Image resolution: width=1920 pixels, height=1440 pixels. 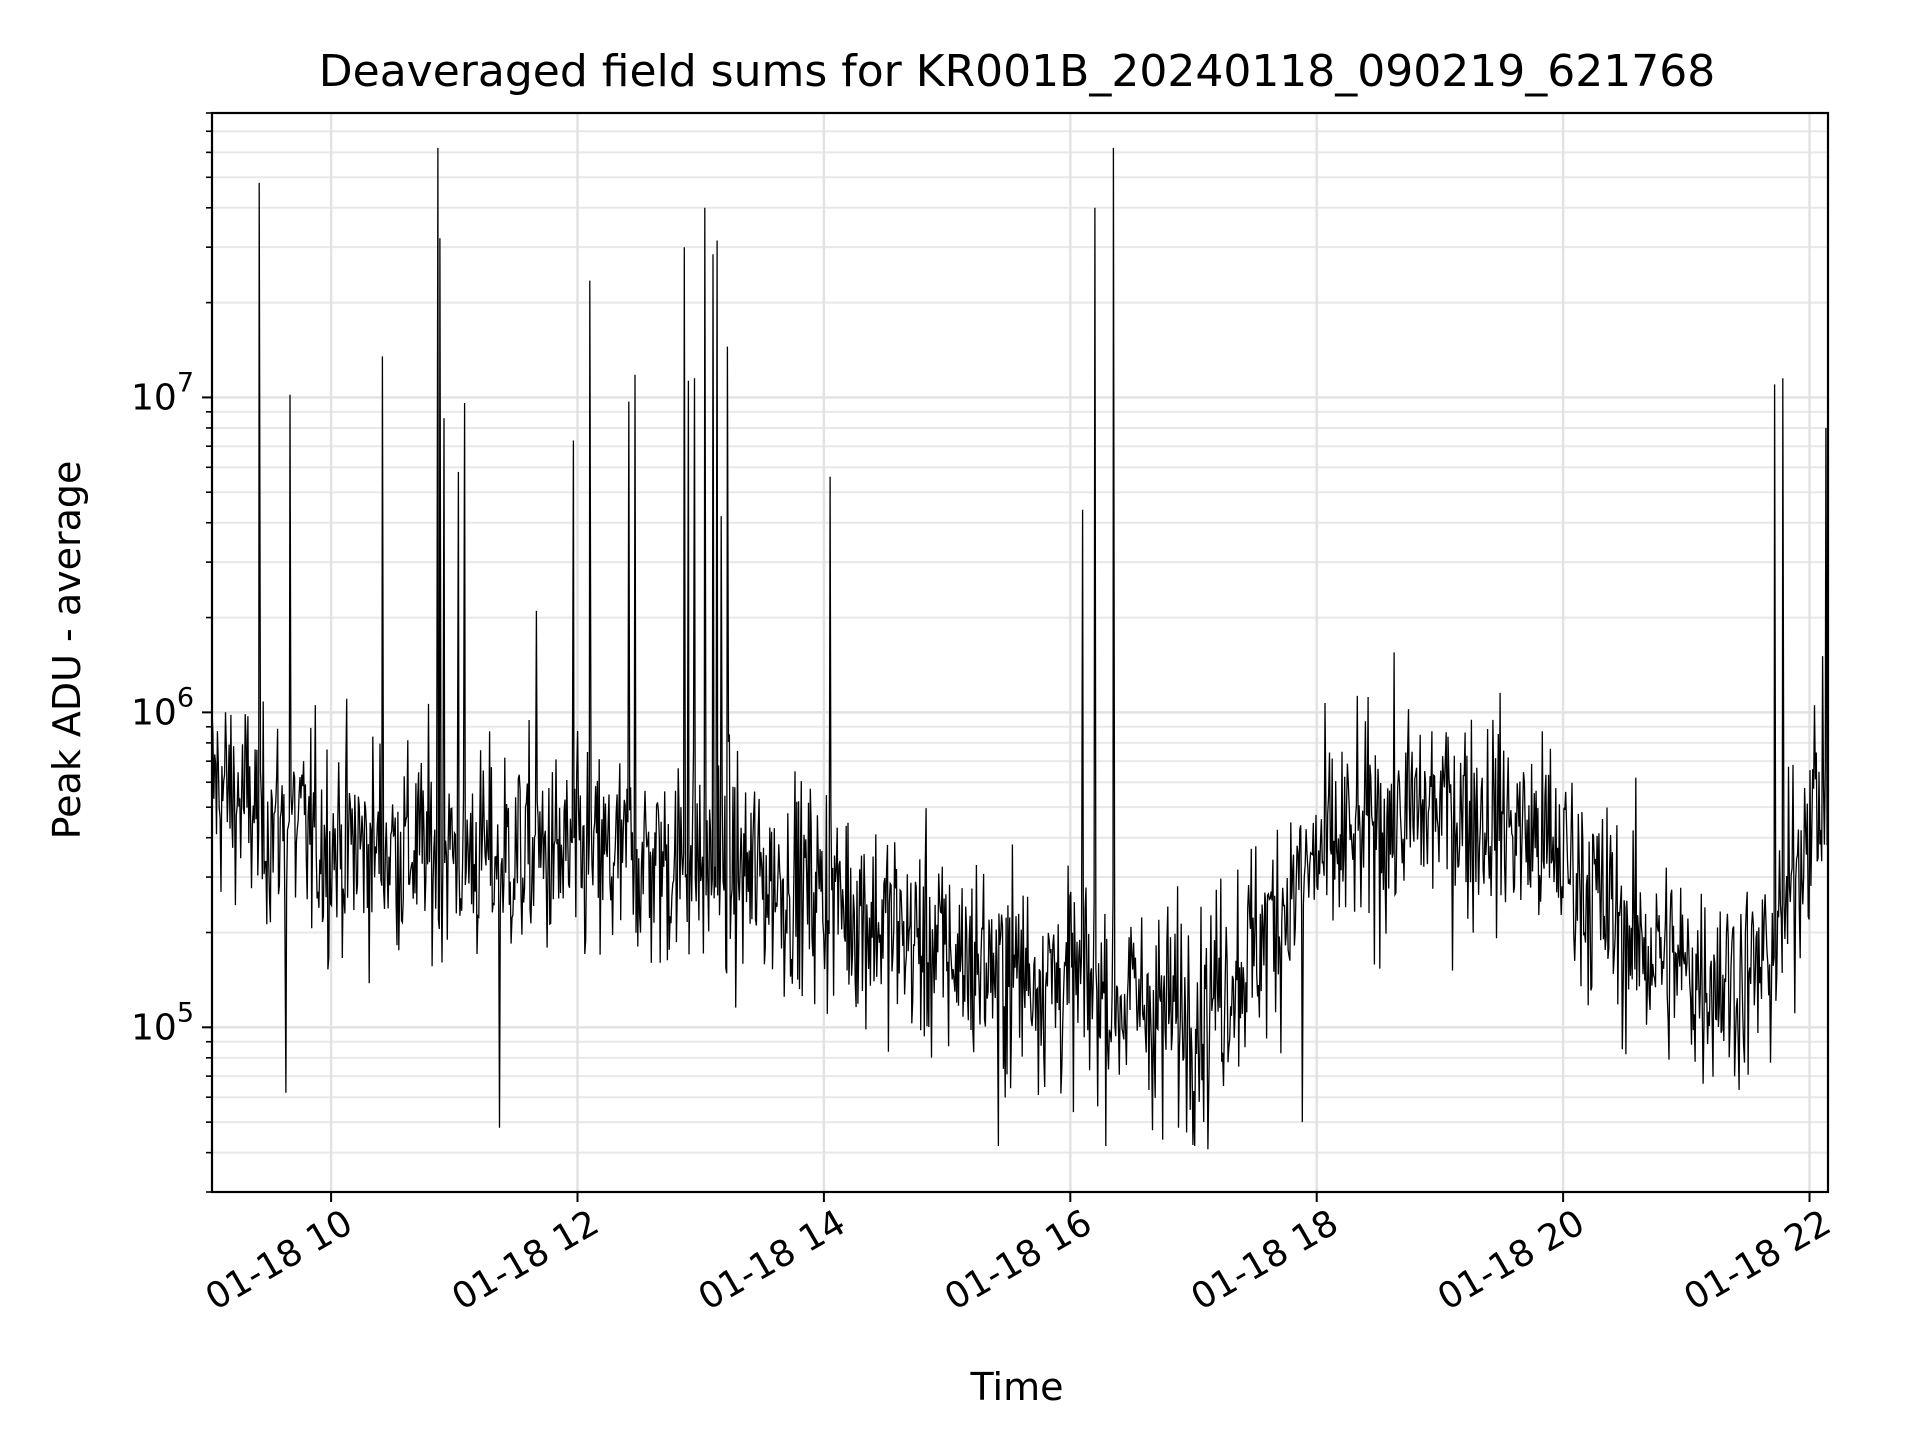 I want to click on x-axis-label: Time, so click(x=1017, y=1387).